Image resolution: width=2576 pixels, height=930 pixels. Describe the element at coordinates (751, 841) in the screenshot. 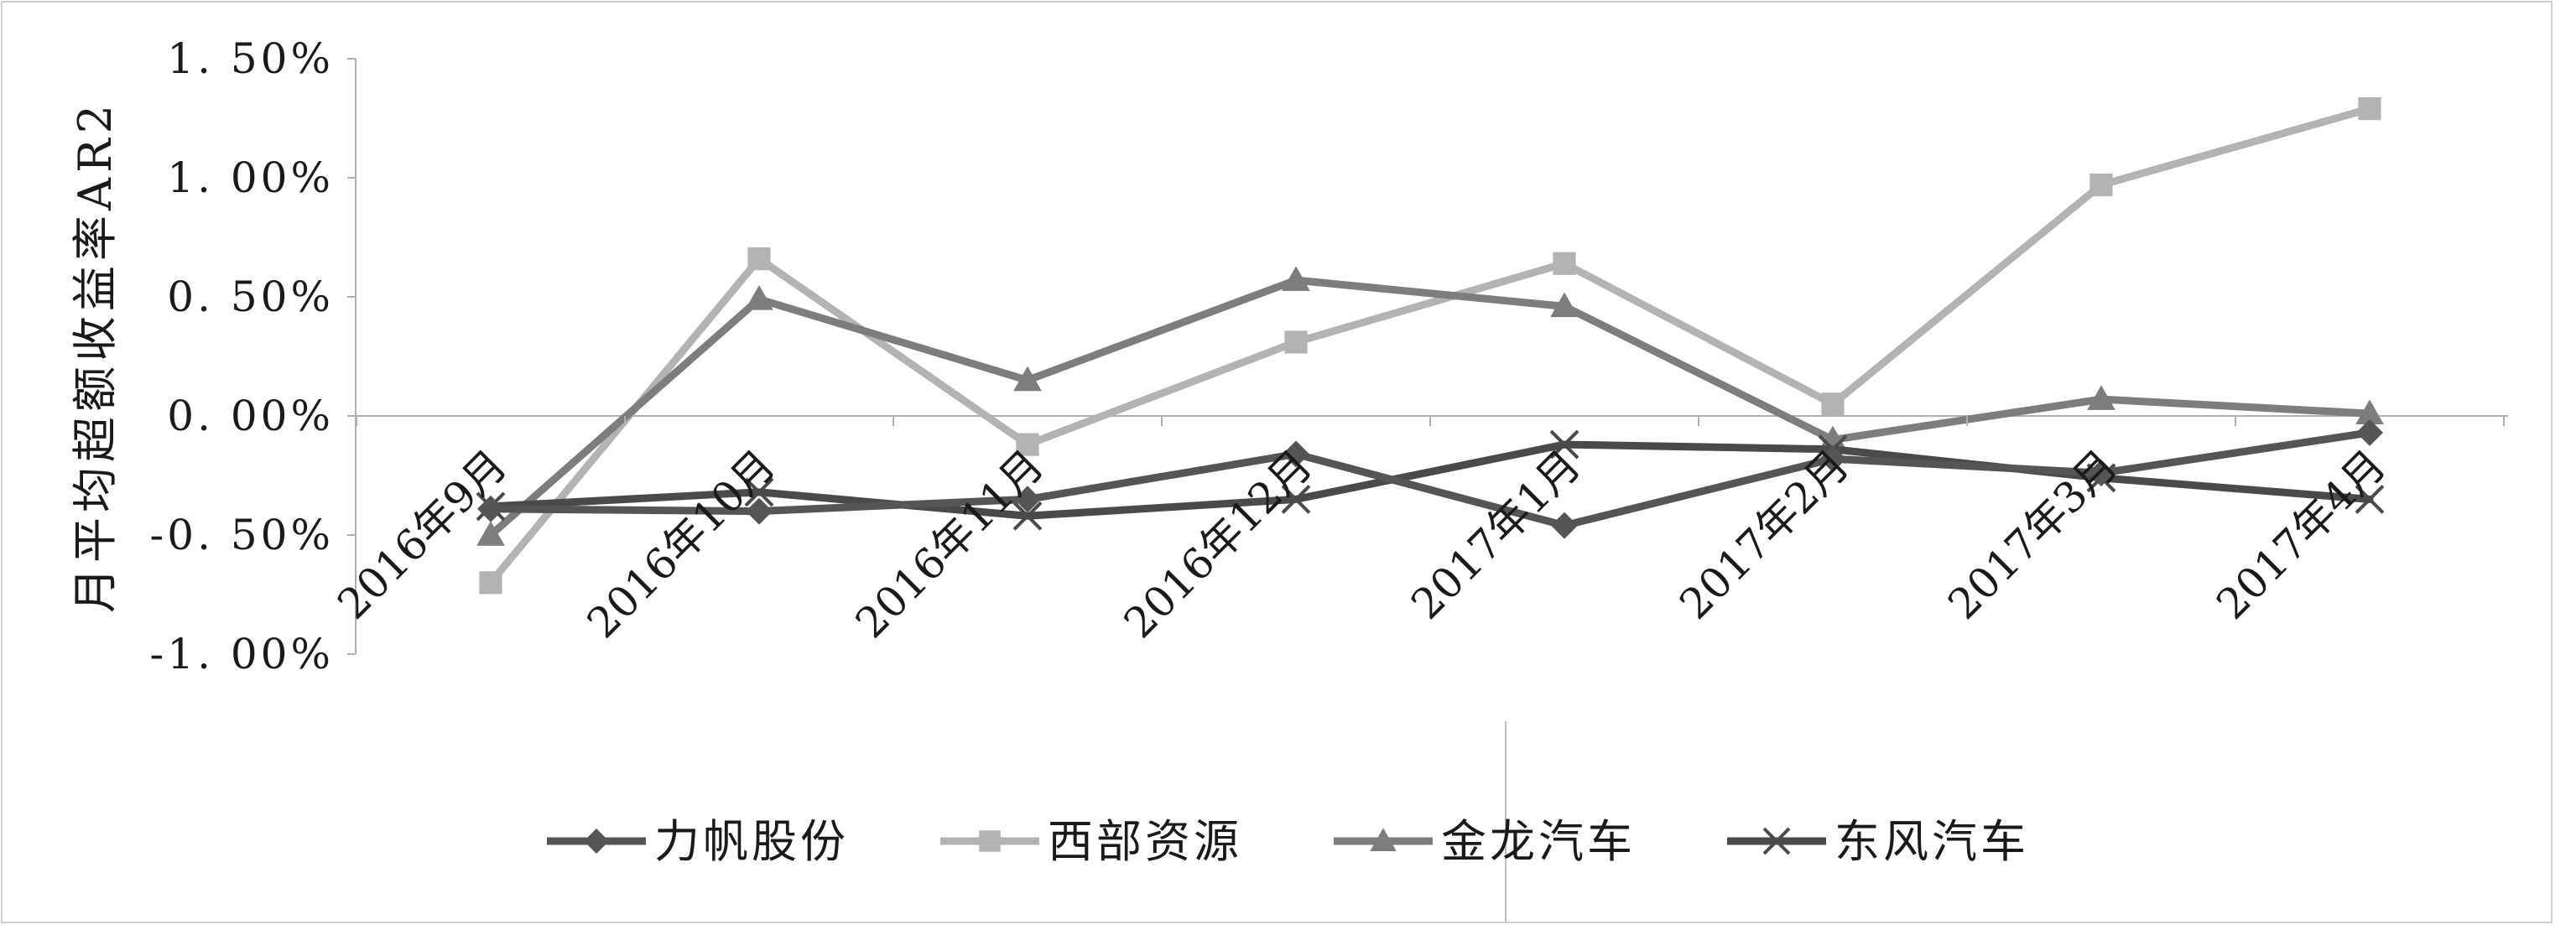

I see `legend-label: 力帆股份` at that location.